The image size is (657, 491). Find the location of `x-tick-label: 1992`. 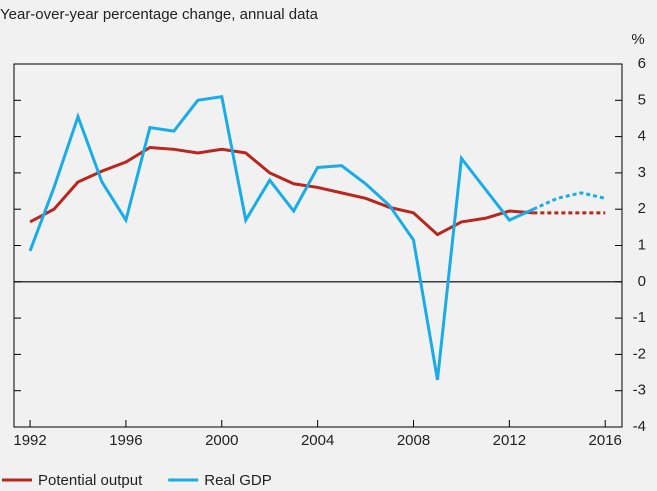

x-tick-label: 1992 is located at coordinates (29, 440).